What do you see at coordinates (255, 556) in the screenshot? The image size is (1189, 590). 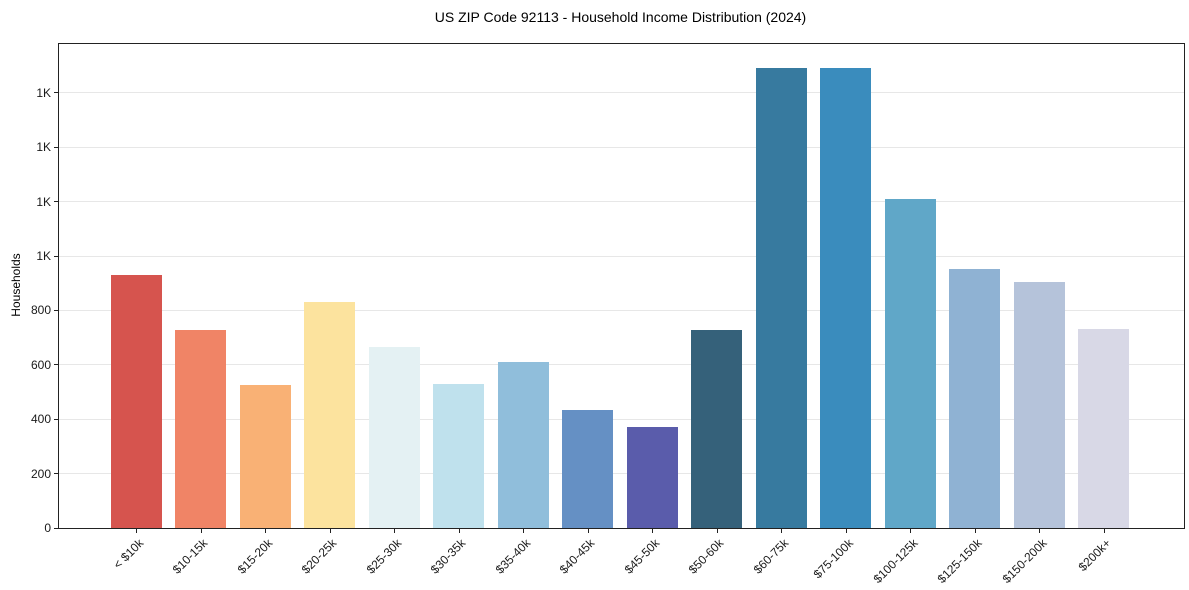 I see `x-tick-label: $15-20k` at bounding box center [255, 556].